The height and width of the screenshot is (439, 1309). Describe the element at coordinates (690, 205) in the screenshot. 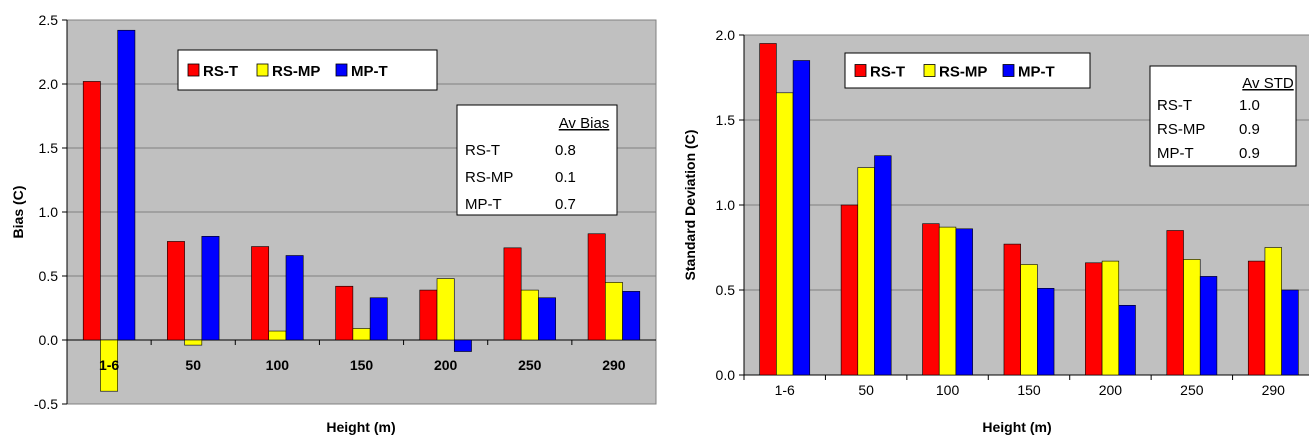

I see `y-axis-title: Standard Deviation (C)` at that location.